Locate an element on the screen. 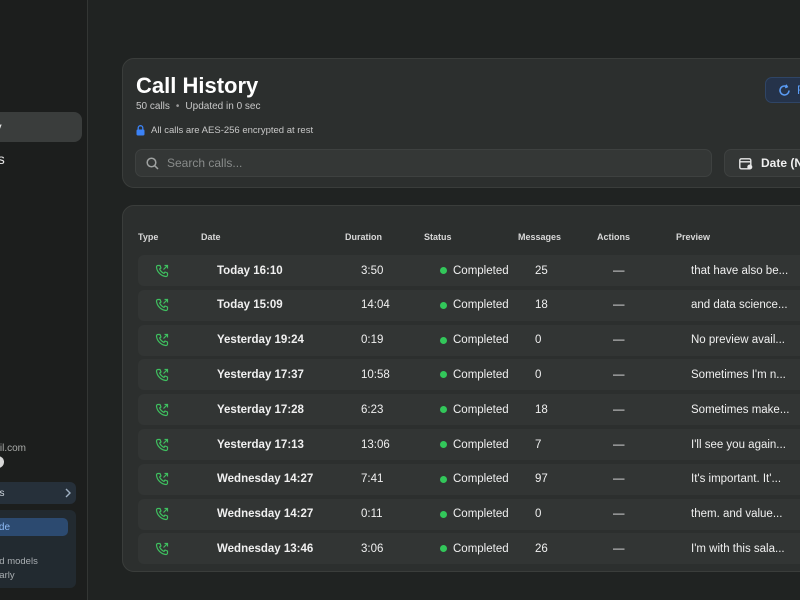 This screenshot has height=600, width=800. sidebar-link-label: es is located at coordinates (2, 493).